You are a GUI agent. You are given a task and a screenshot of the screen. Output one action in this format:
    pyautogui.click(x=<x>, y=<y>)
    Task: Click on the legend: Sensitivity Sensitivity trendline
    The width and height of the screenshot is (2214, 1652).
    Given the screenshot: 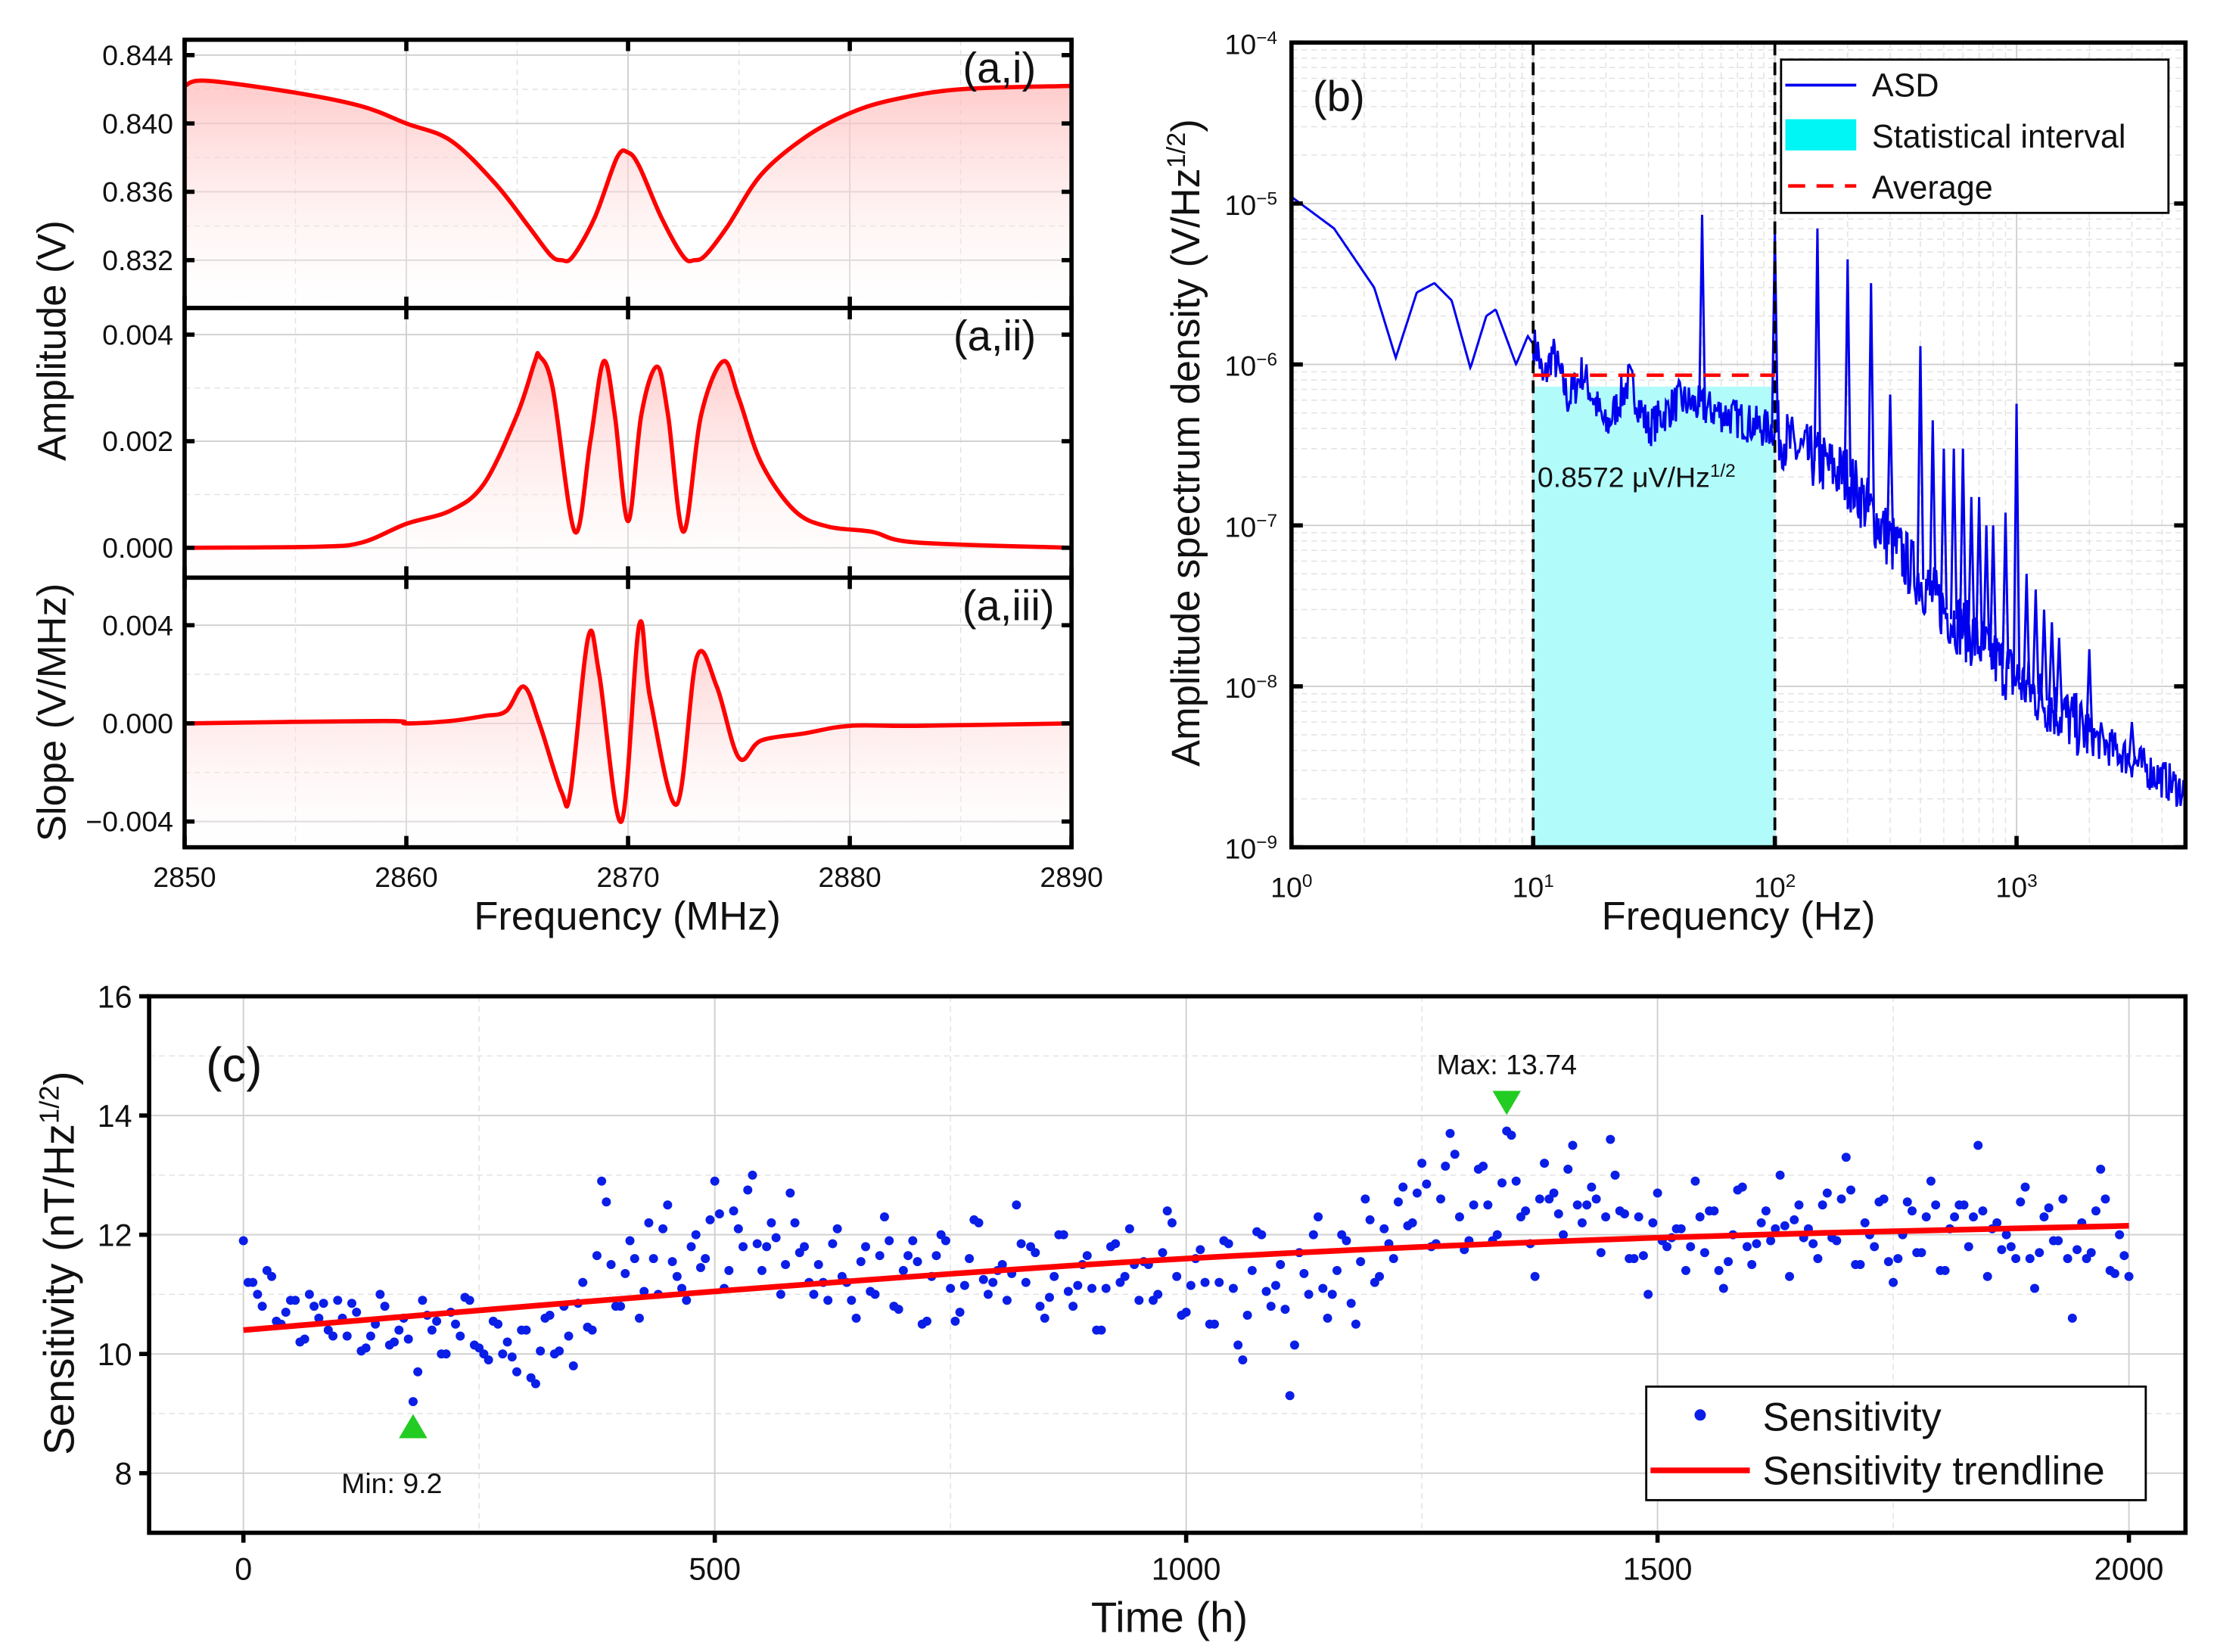 What is the action you would take?
    pyautogui.click(x=1896, y=1443)
    